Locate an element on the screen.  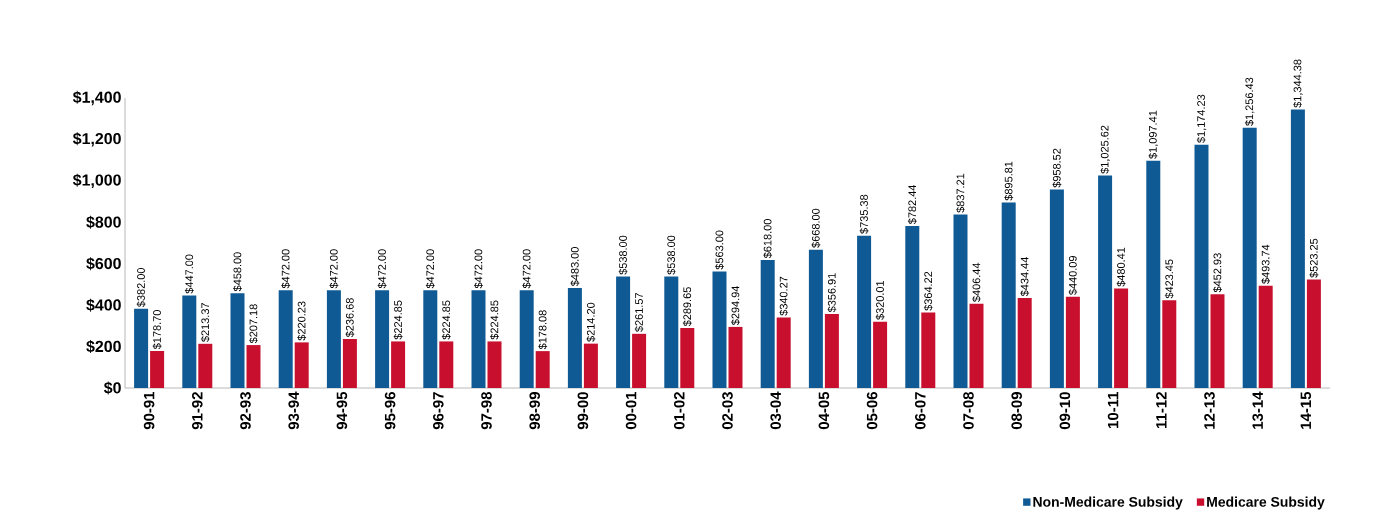
x-tick-label: 09-10 is located at coordinates (1065, 411).